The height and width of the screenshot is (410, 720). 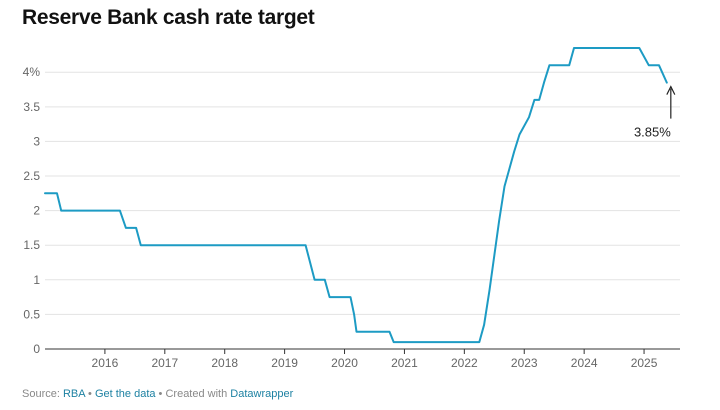 I want to click on y-tick-label: 4%, so click(x=32, y=72).